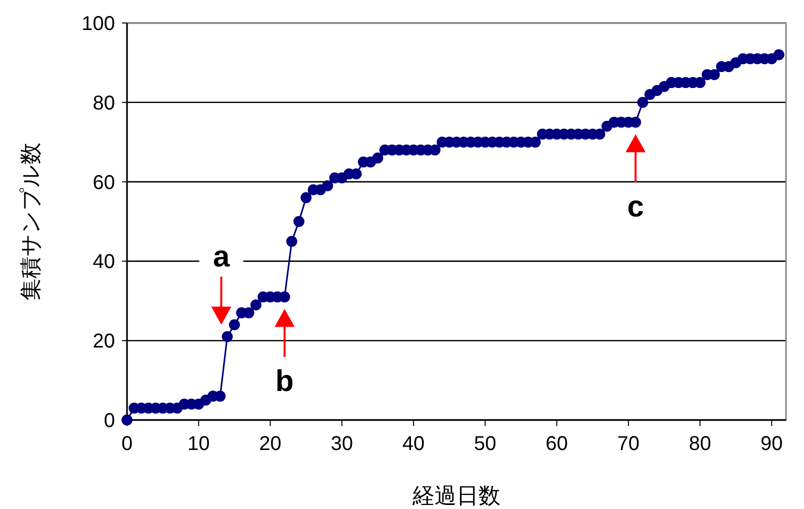 Image resolution: width=804 pixels, height=509 pixels. I want to click on x-tick-label: 90, so click(771, 444).